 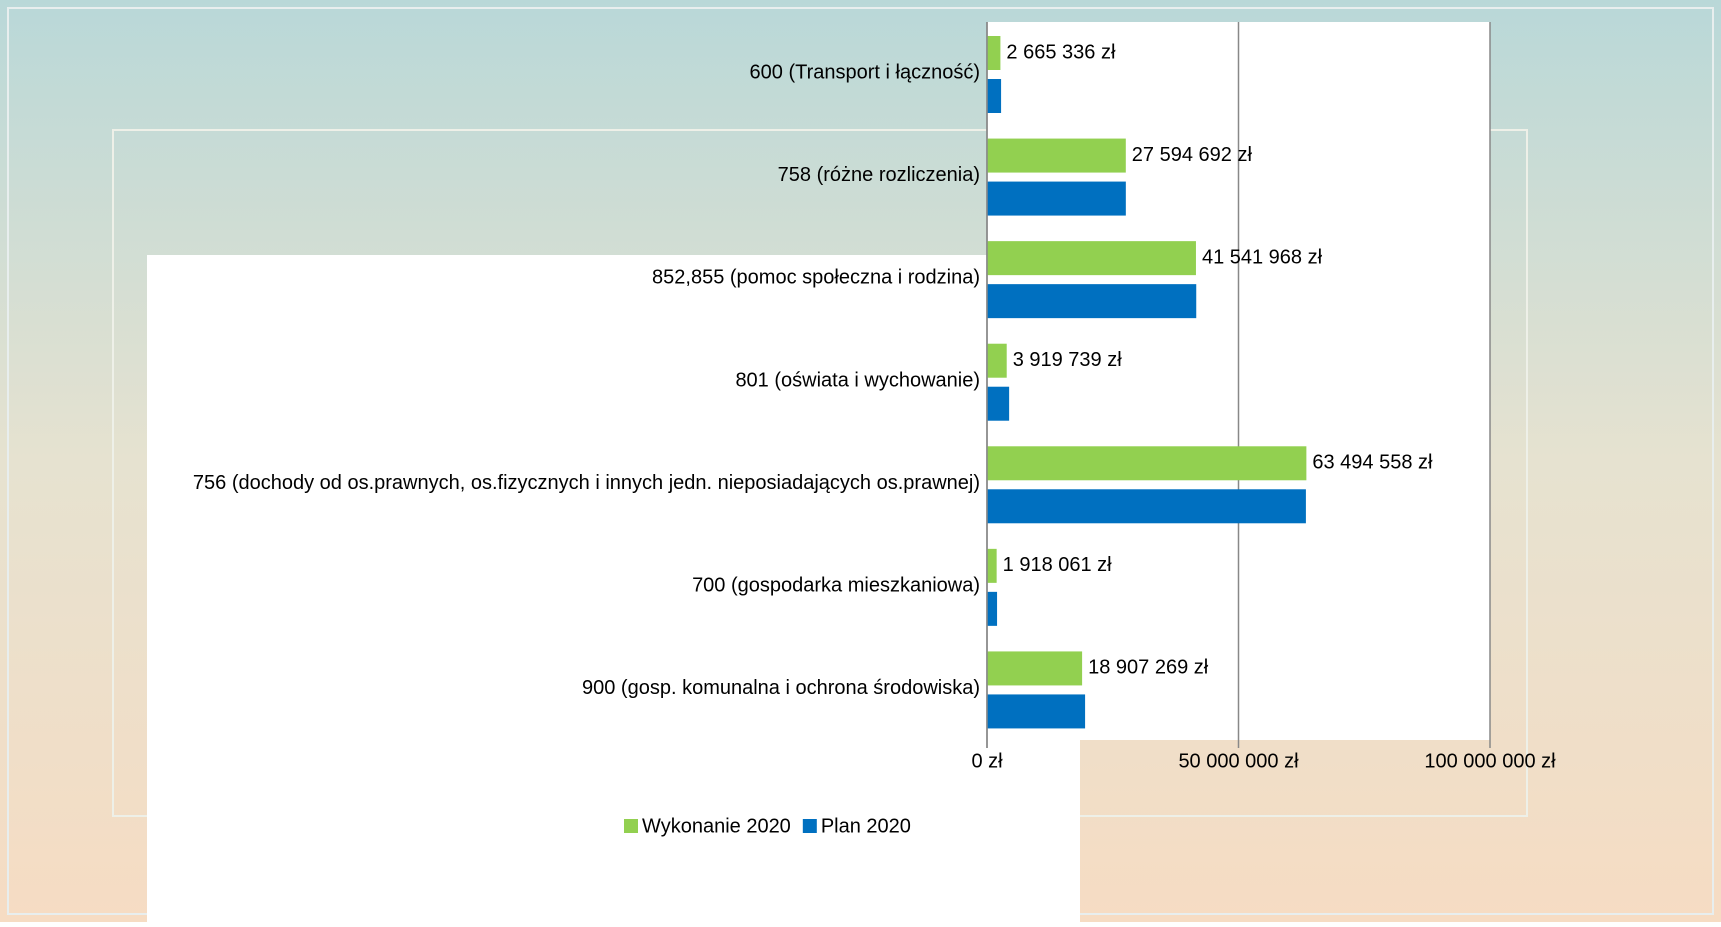 I want to click on y-tick-label: 600 (Transport i łączność), so click(x=865, y=73).